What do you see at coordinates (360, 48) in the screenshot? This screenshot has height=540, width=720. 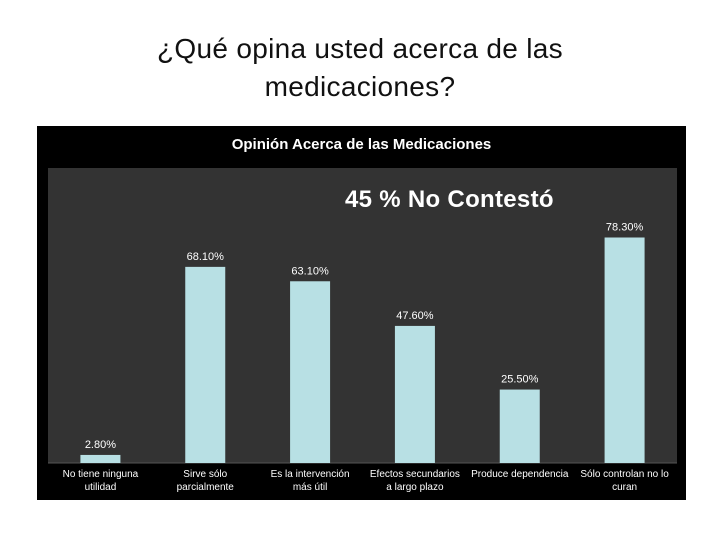 I see `slide-title-line-1: ¿Qué opina usted acerca de las` at bounding box center [360, 48].